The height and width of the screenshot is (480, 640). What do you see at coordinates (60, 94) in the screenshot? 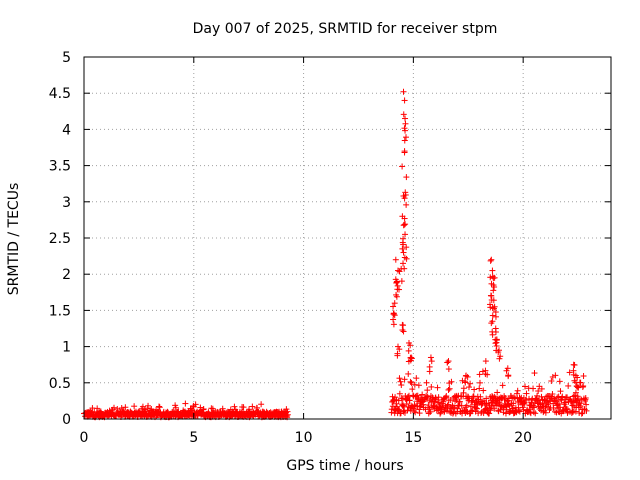
I see `y-tick-label-4.5: 4.5` at bounding box center [60, 94].